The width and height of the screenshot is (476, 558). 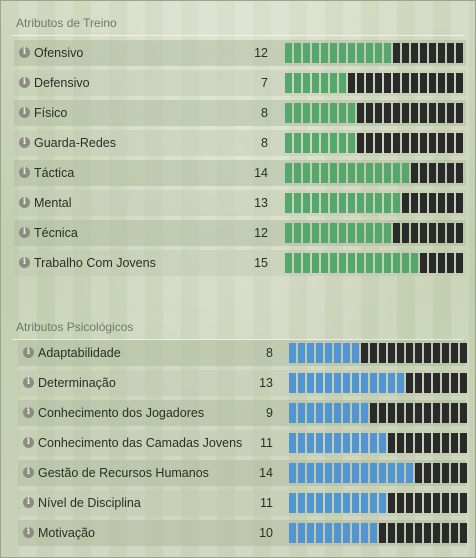 I want to click on attribute-row: i Trabalho Com Jovens 15, so click(x=240, y=263).